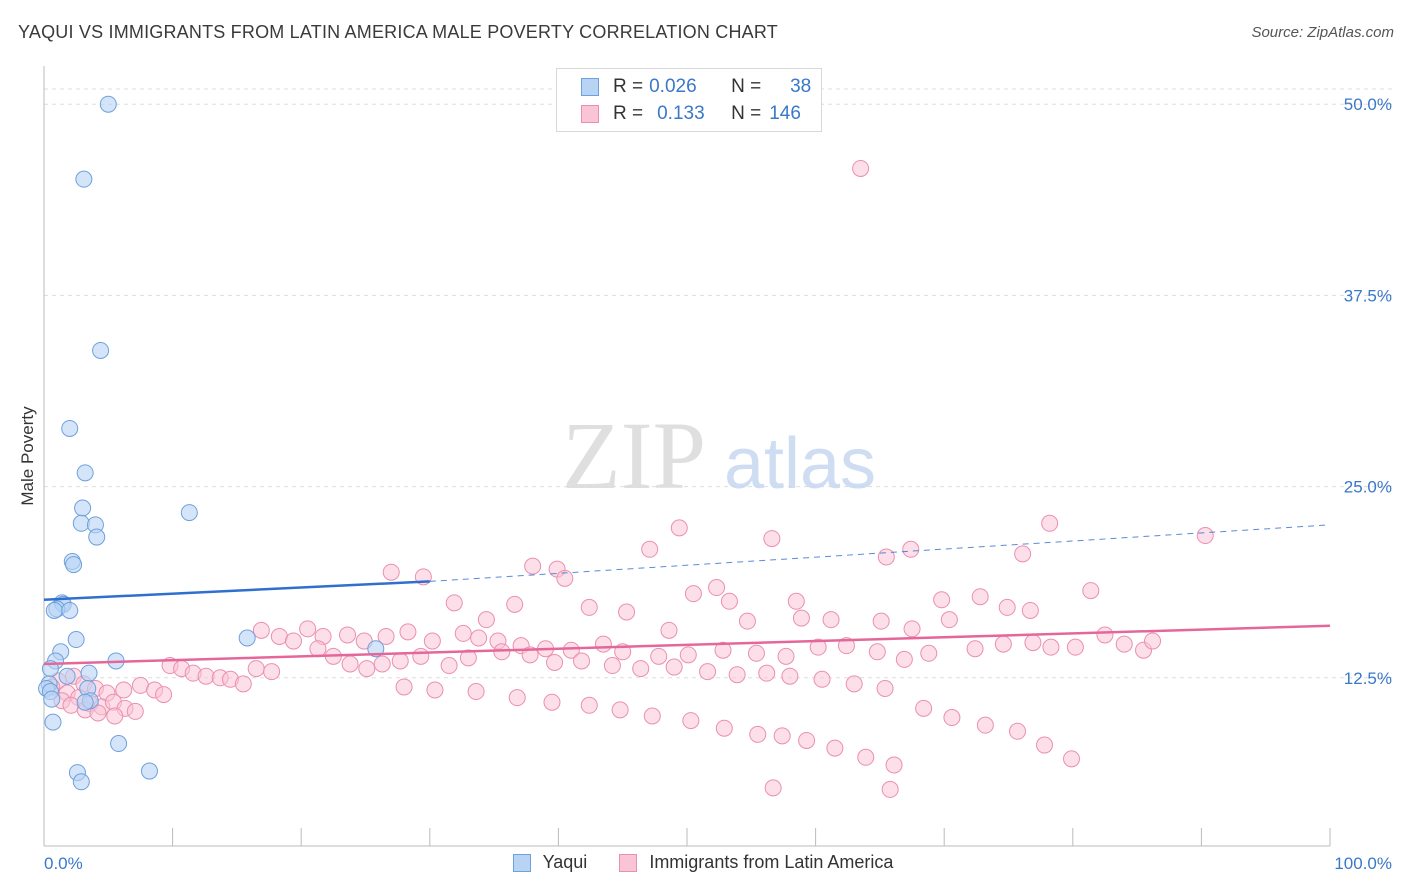 The width and height of the screenshot is (1406, 892). I want to click on y-tick-label: 37.5%, so click(1368, 295).